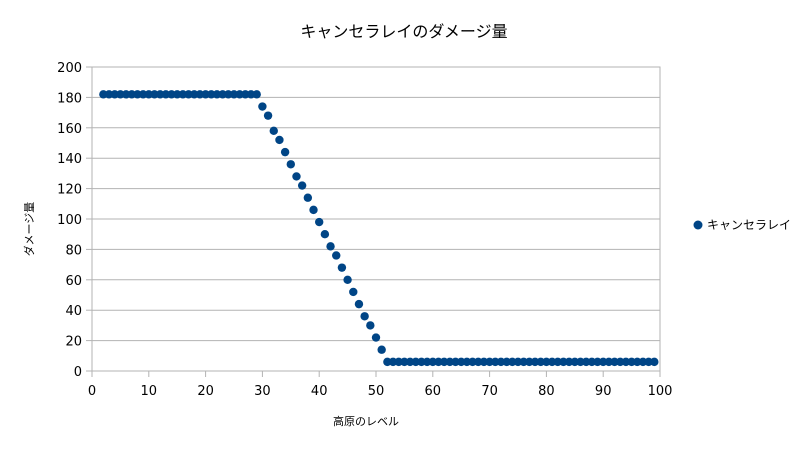  Describe the element at coordinates (433, 391) in the screenshot. I see `x-tick-label: 60` at that location.